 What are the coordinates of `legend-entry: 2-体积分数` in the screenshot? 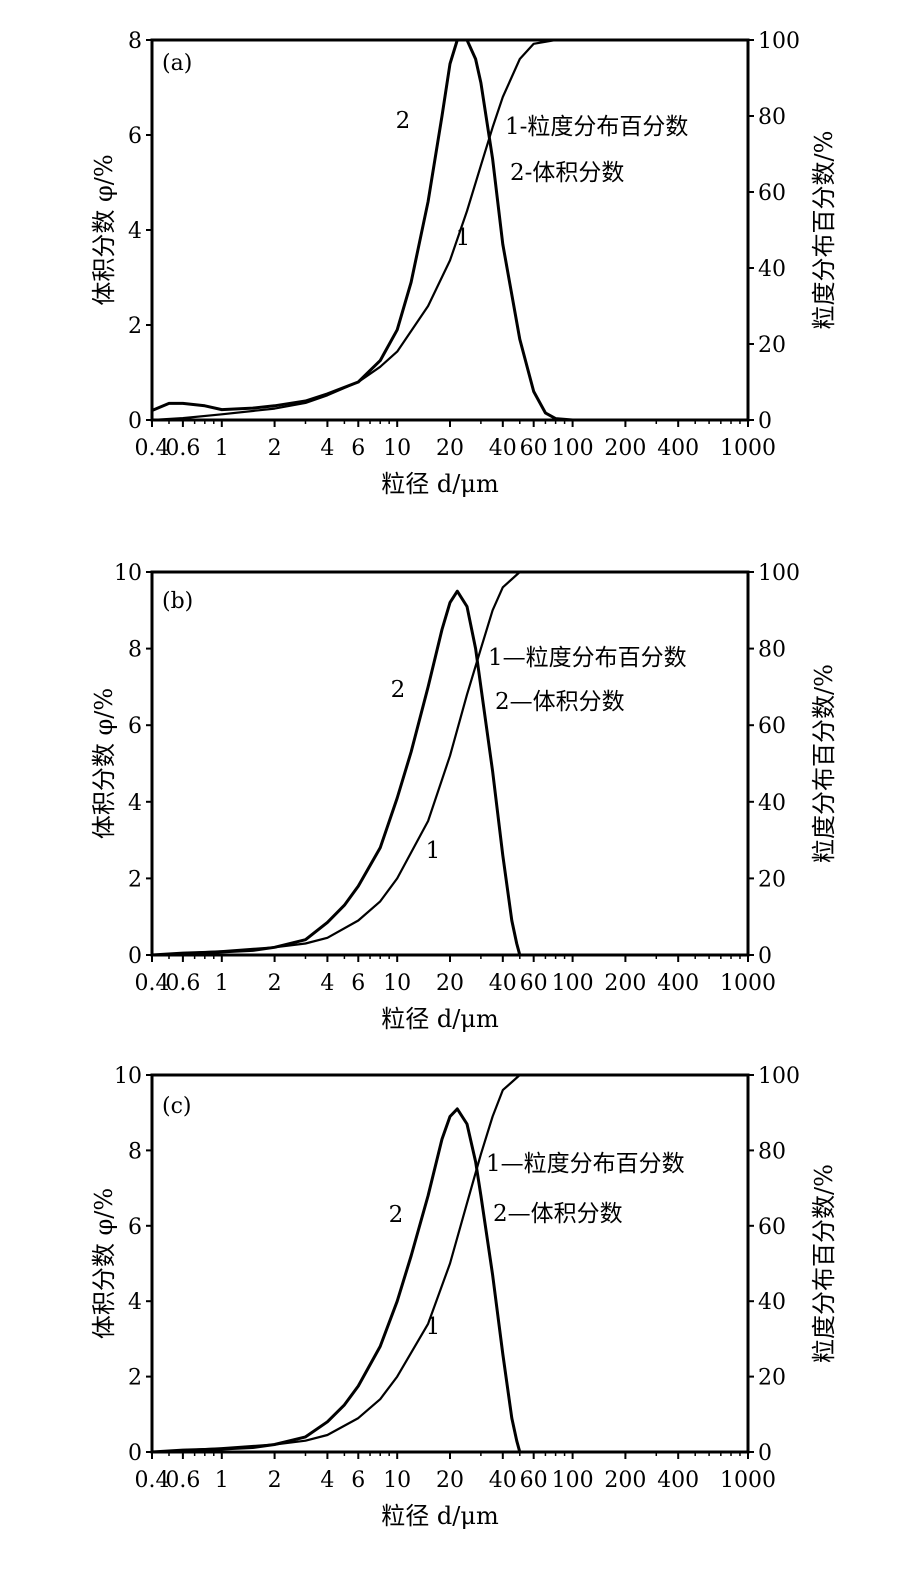 It's located at (567, 173).